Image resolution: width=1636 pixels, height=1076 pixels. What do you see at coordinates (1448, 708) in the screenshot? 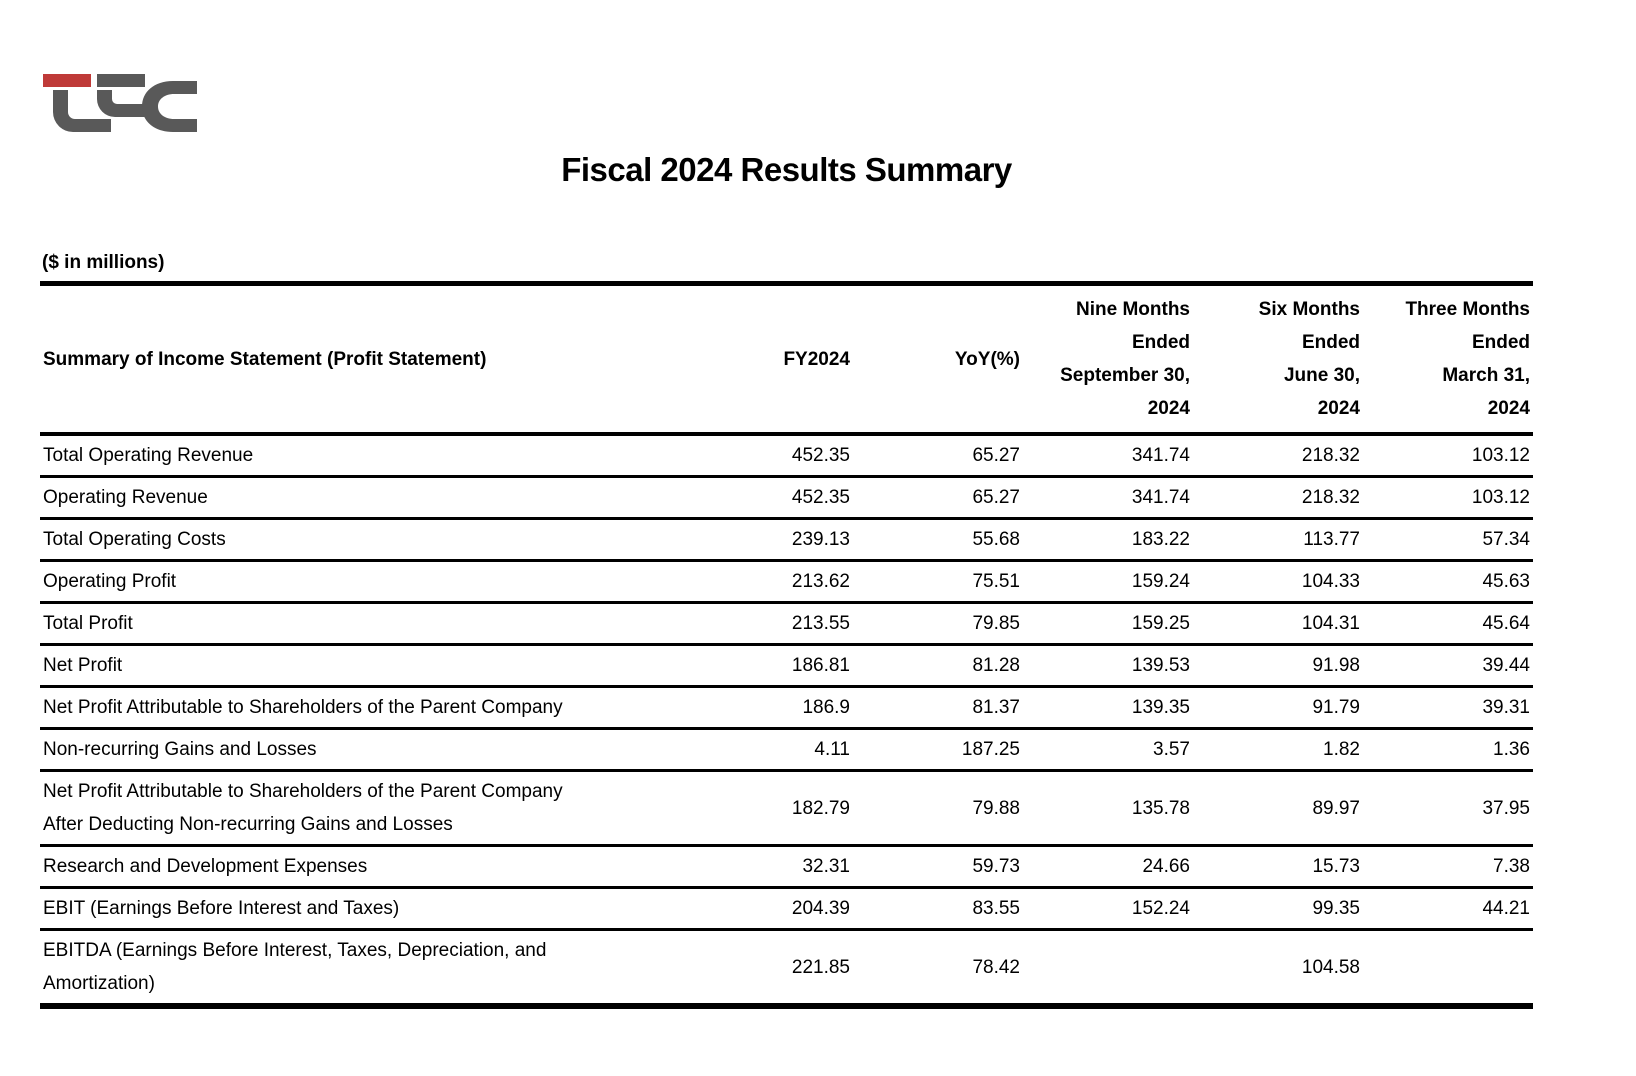
I see `row-value-three-months: 39.31` at bounding box center [1448, 708].